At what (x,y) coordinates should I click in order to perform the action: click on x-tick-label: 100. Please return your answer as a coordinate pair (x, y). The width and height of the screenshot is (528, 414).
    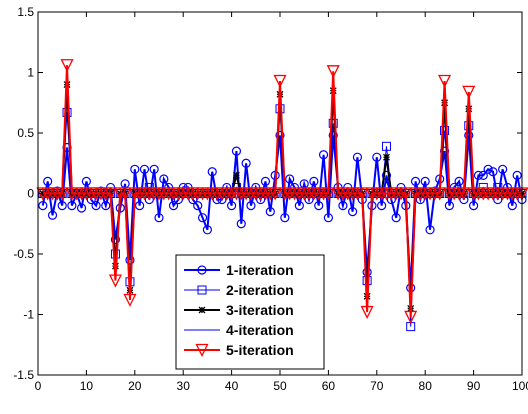
    Looking at the image, I should click on (520, 386).